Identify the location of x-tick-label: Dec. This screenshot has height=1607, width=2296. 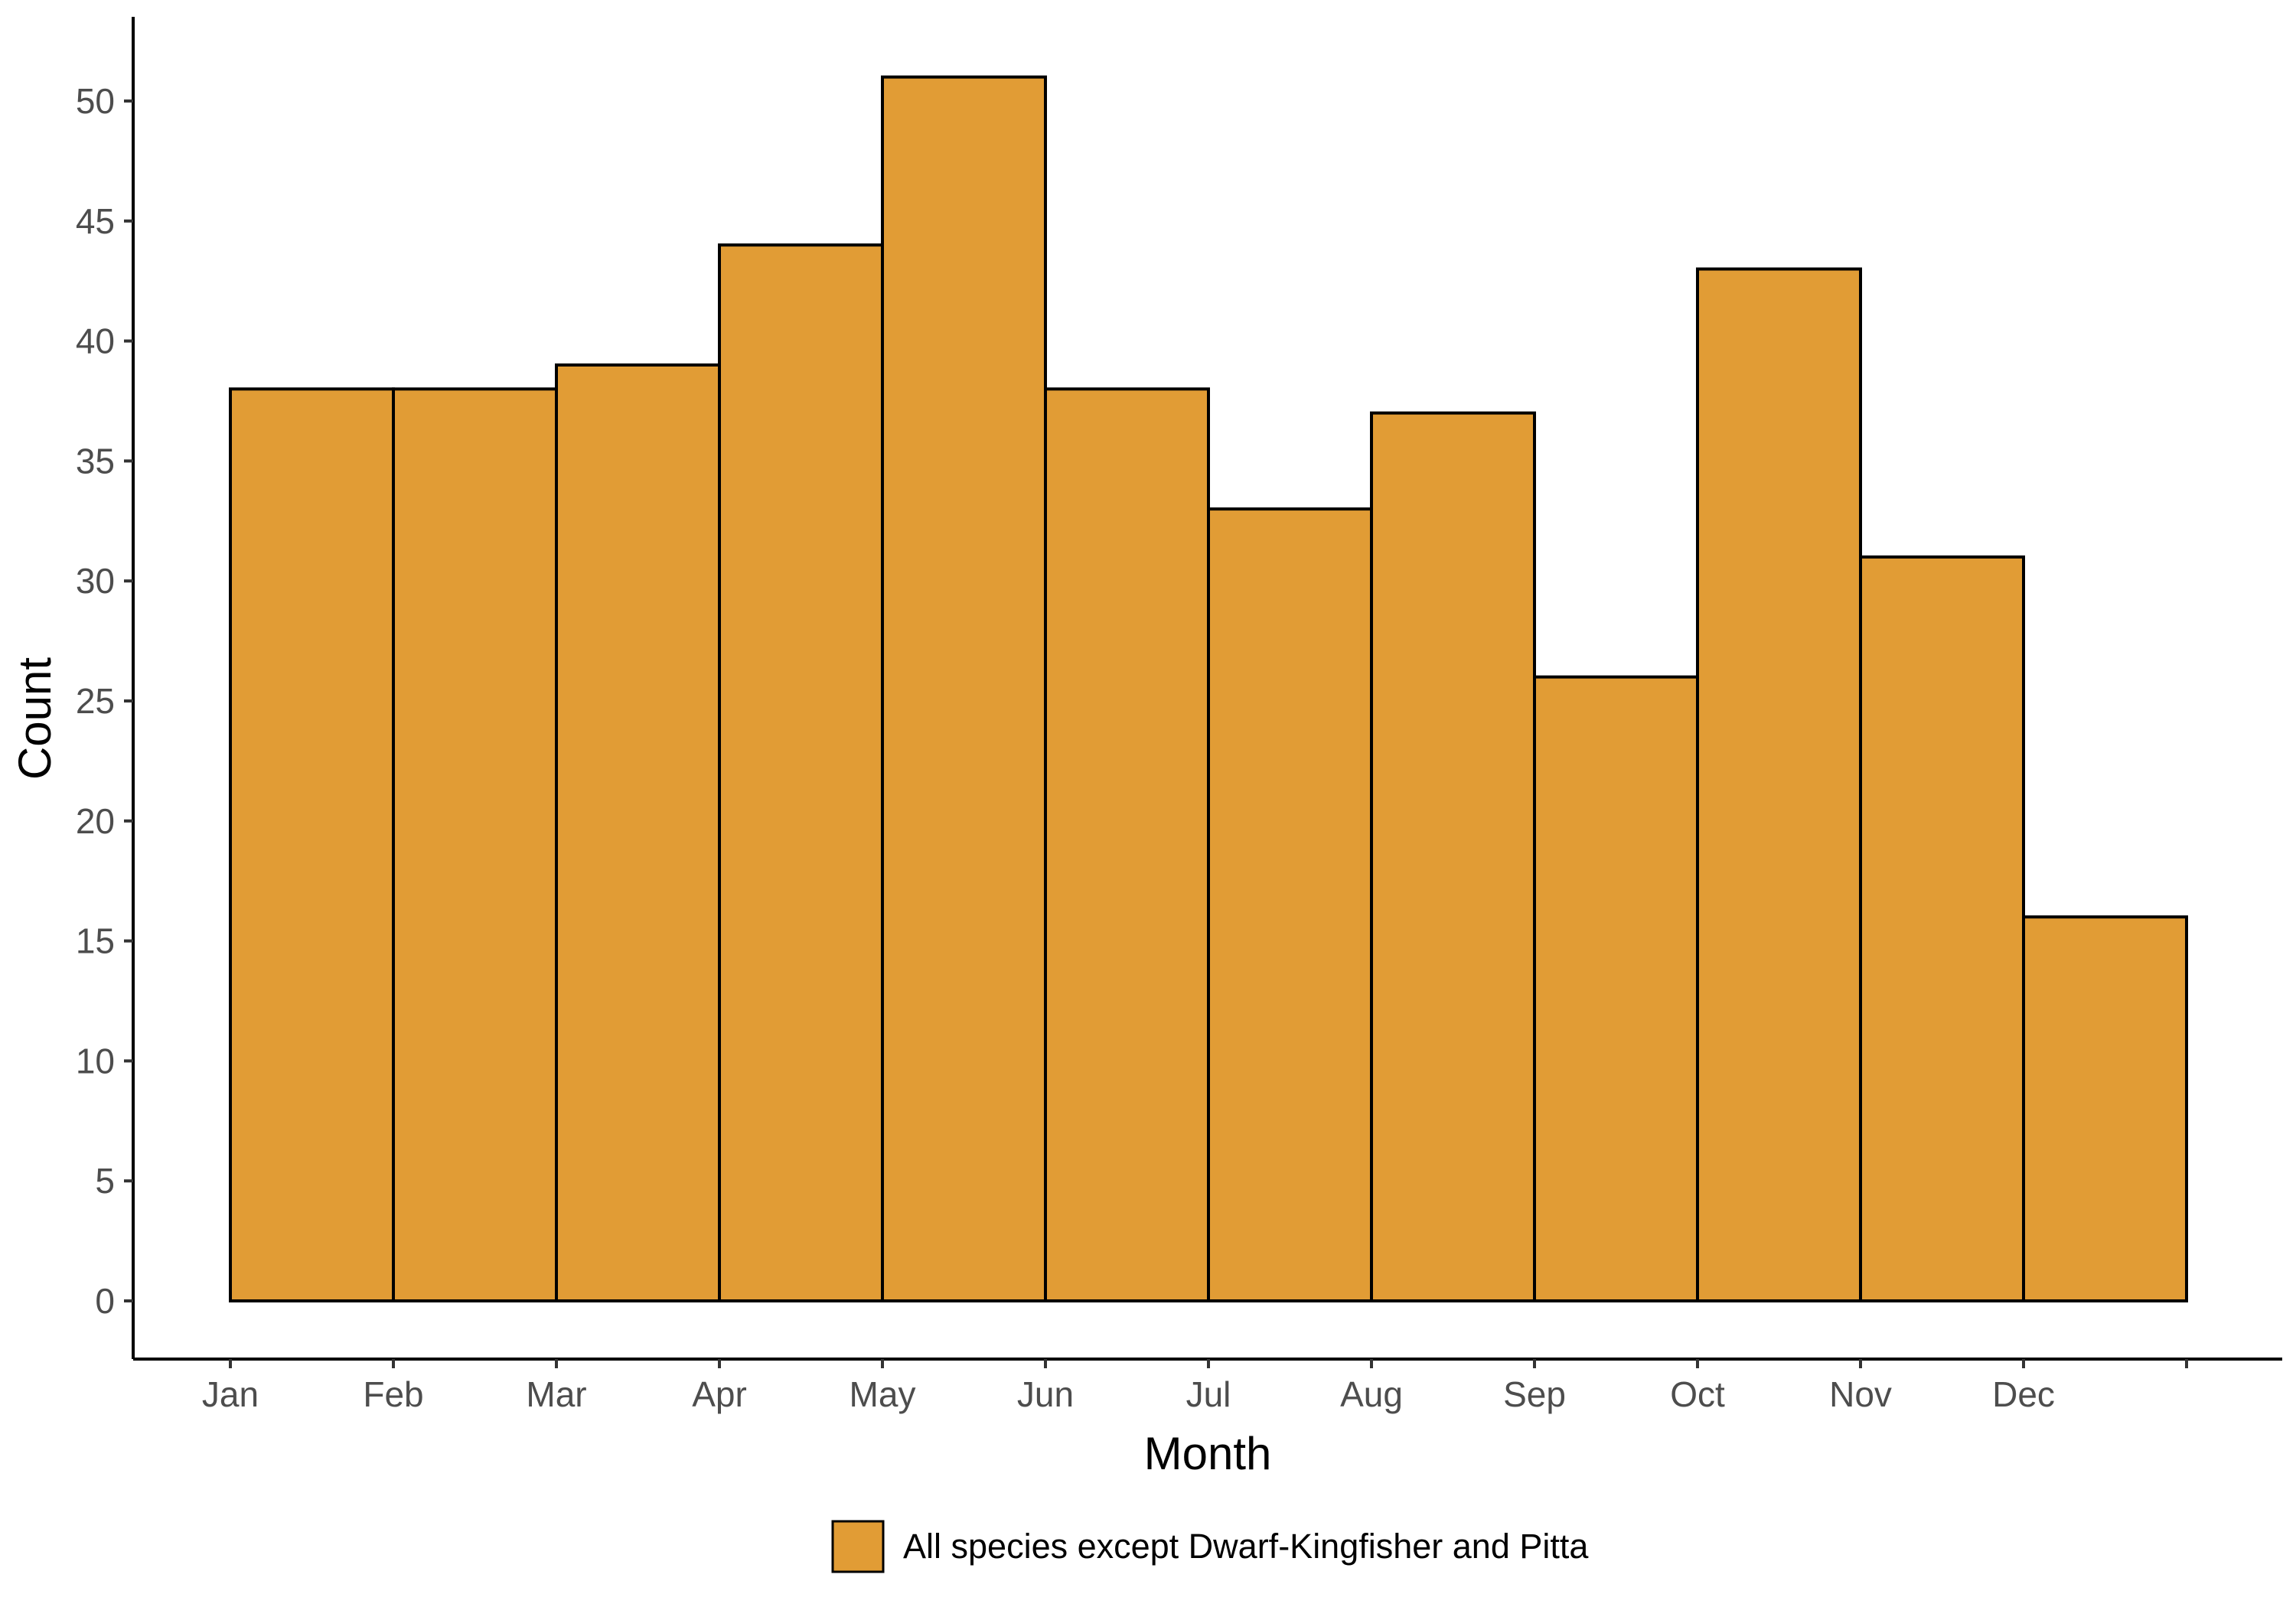
(2023, 1394).